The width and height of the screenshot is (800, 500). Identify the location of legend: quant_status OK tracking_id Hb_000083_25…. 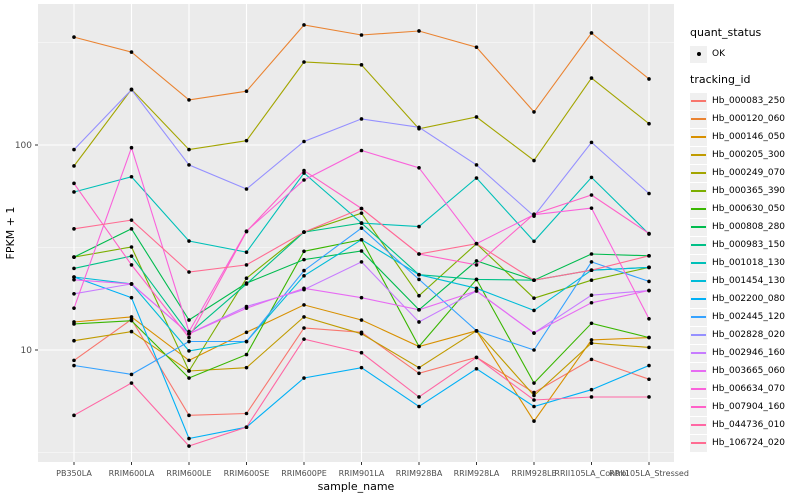
(745, 239).